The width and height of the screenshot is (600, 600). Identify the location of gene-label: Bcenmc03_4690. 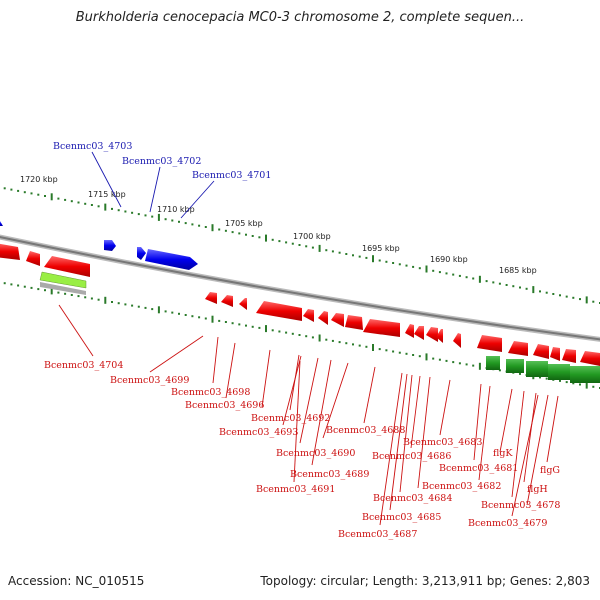
(315, 453).